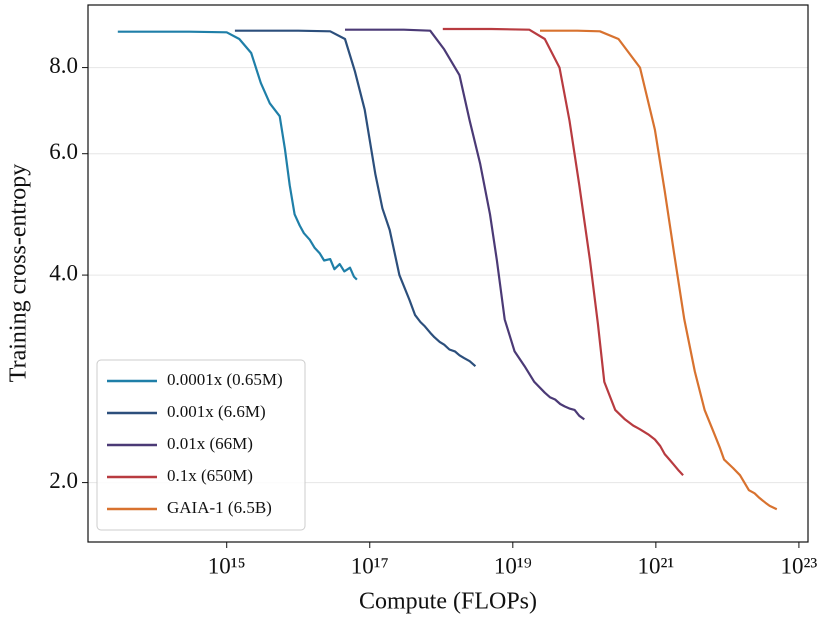 This screenshot has height=623, width=830. I want to click on x-tick-label: 10¹⁷, so click(370, 565).